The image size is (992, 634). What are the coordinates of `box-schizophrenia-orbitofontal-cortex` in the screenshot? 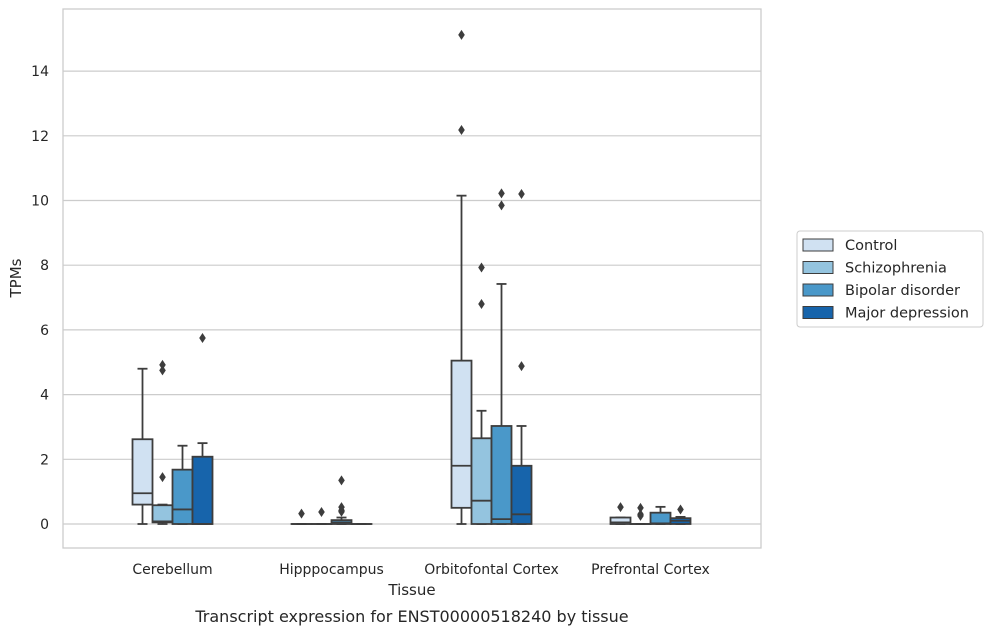 It's located at (481, 467).